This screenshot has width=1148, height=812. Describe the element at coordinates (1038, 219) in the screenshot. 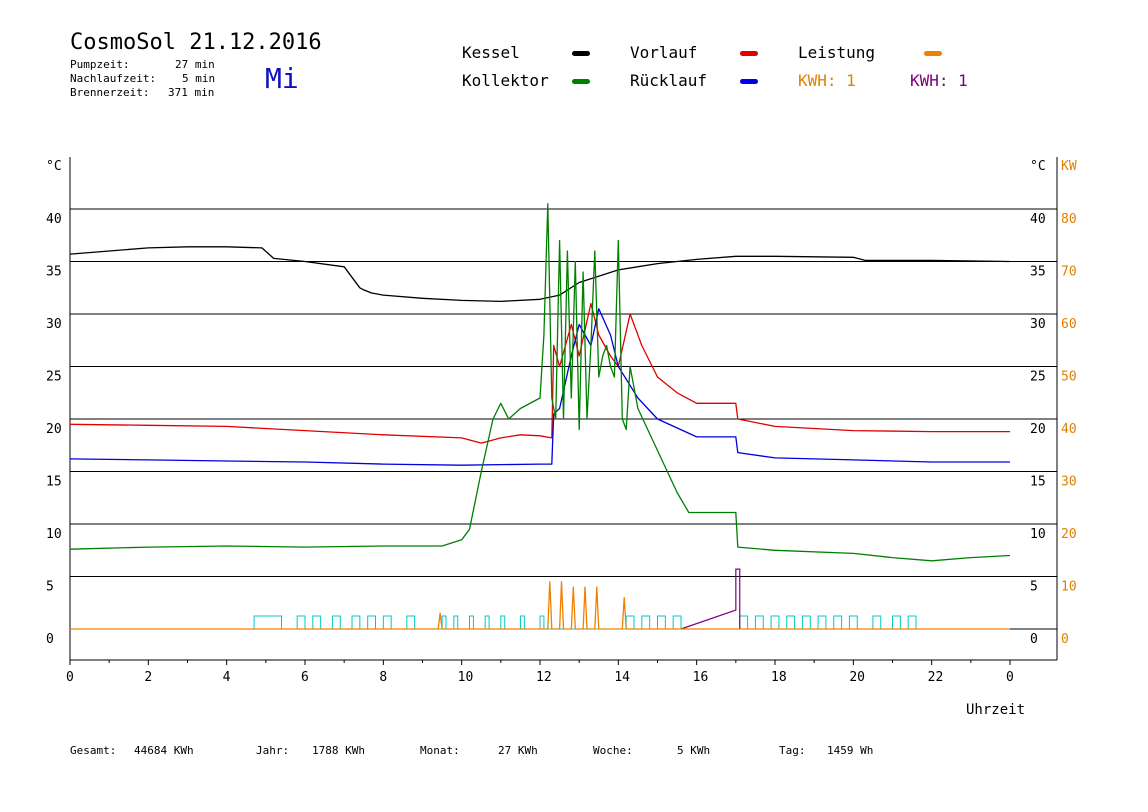

I see `y-tick-label-right: 40` at that location.